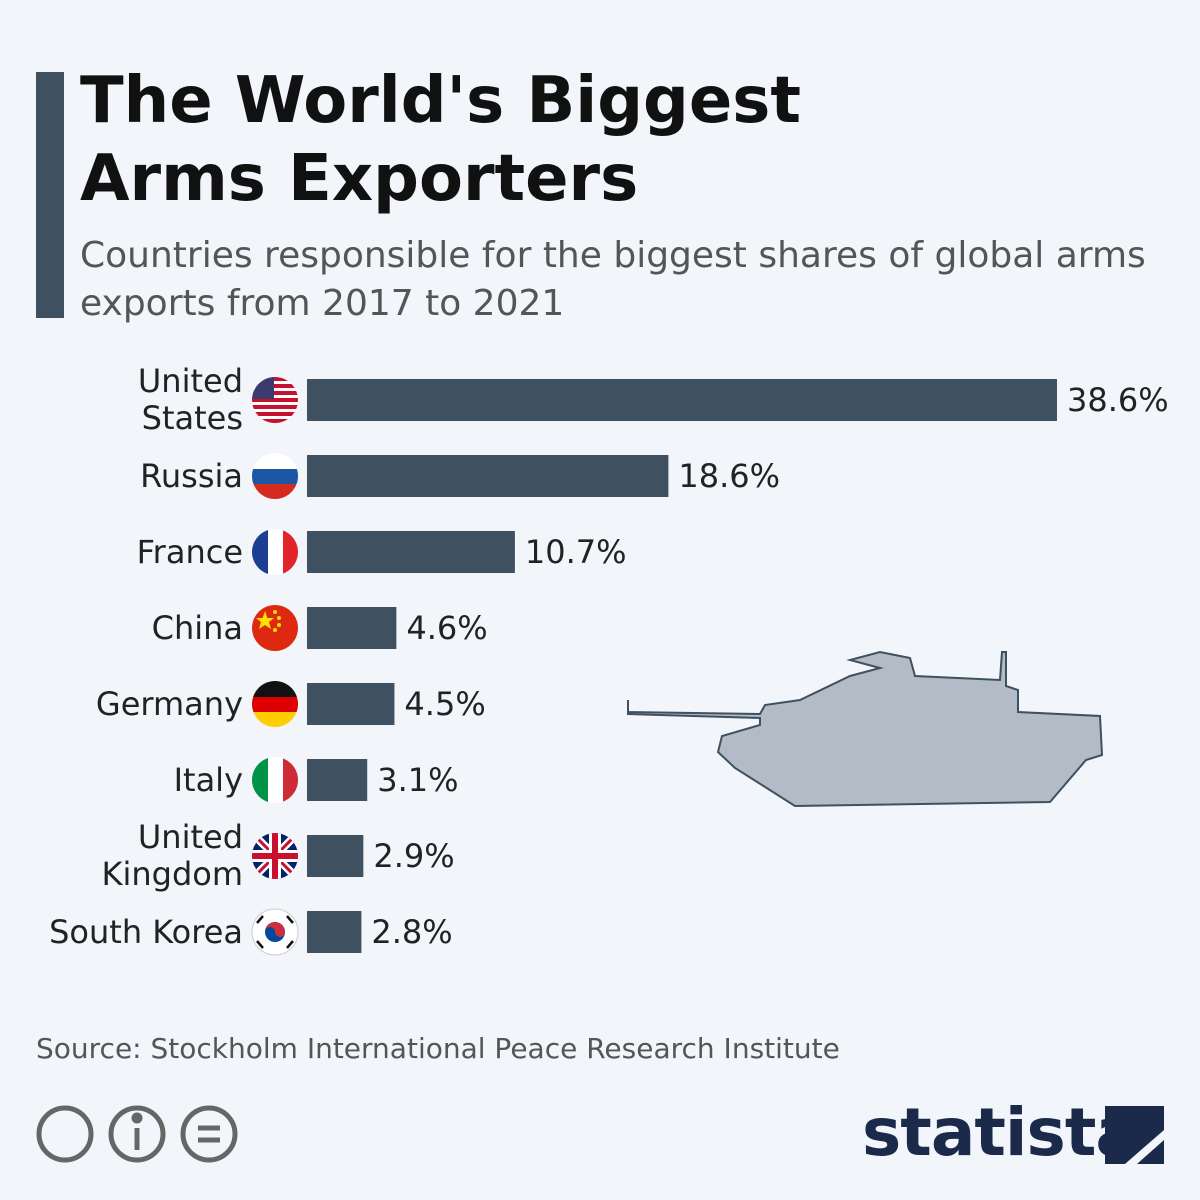  What do you see at coordinates (576, 552) in the screenshot?
I see `value-label: 10.7%` at bounding box center [576, 552].